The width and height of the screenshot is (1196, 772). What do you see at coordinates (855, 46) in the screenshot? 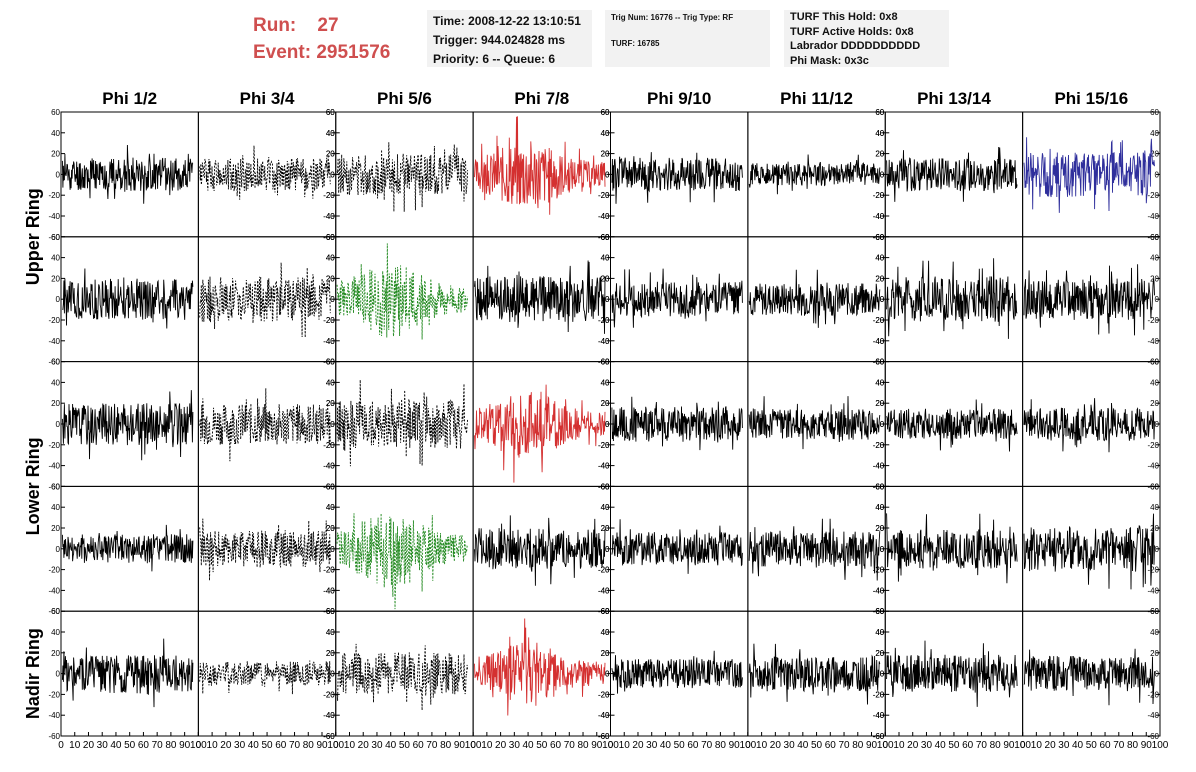
I see `labrador-text: Labrador DDDDDDDDDD` at bounding box center [855, 46].